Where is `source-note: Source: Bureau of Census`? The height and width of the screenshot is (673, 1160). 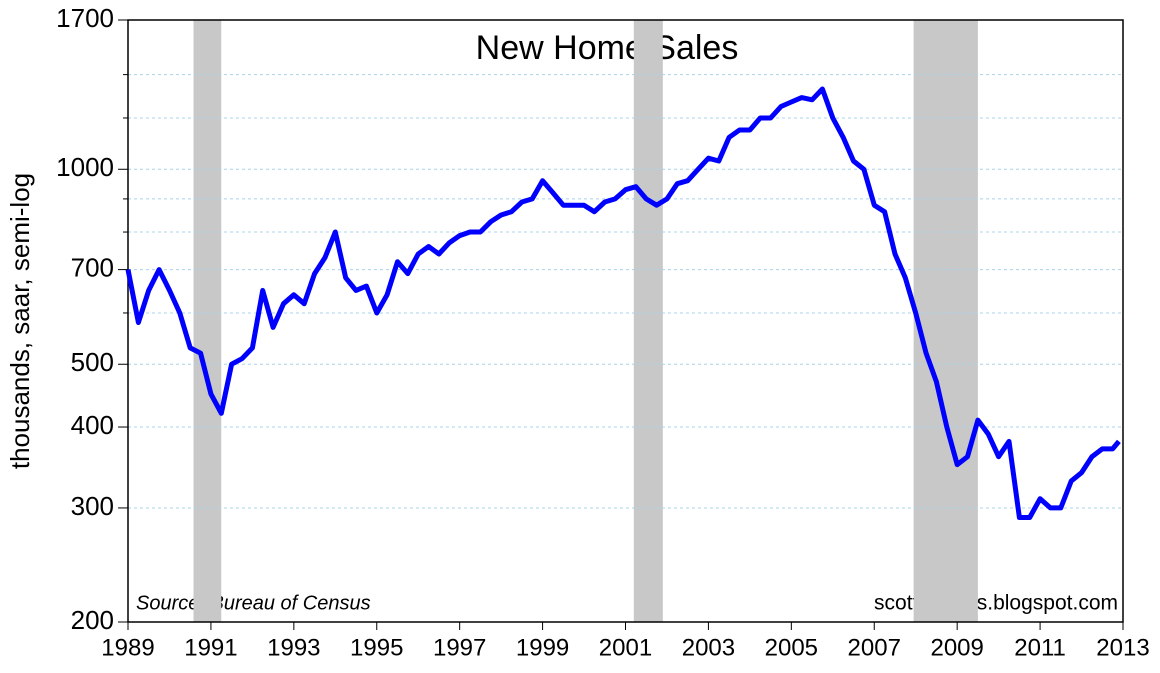
source-note: Source: Bureau of Census is located at coordinates (253, 603).